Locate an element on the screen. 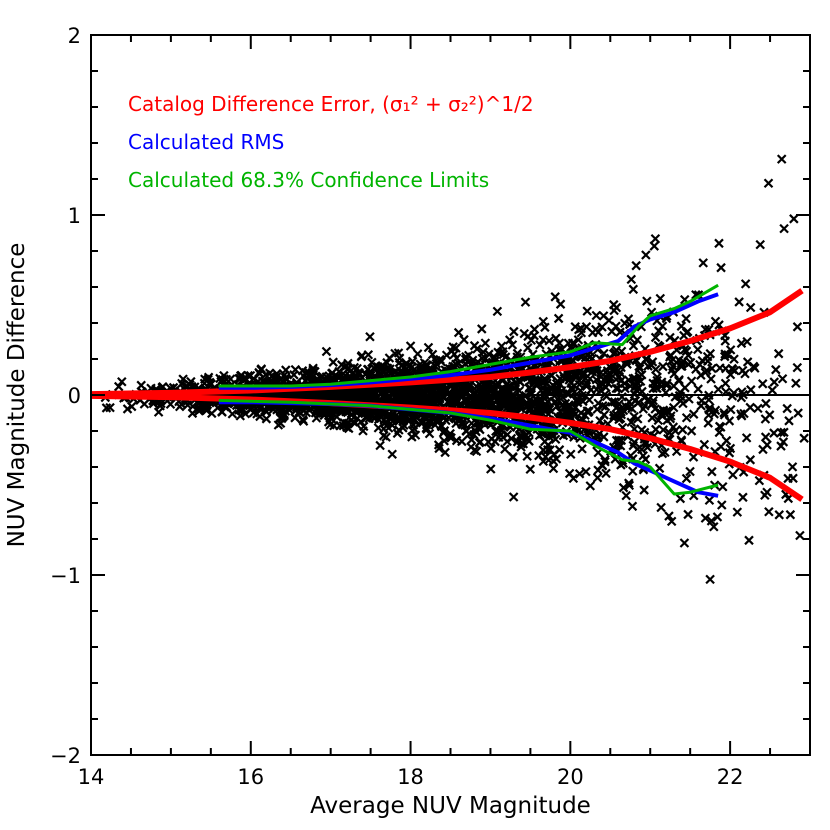  y-tick-label: 2 is located at coordinates (74, 36).